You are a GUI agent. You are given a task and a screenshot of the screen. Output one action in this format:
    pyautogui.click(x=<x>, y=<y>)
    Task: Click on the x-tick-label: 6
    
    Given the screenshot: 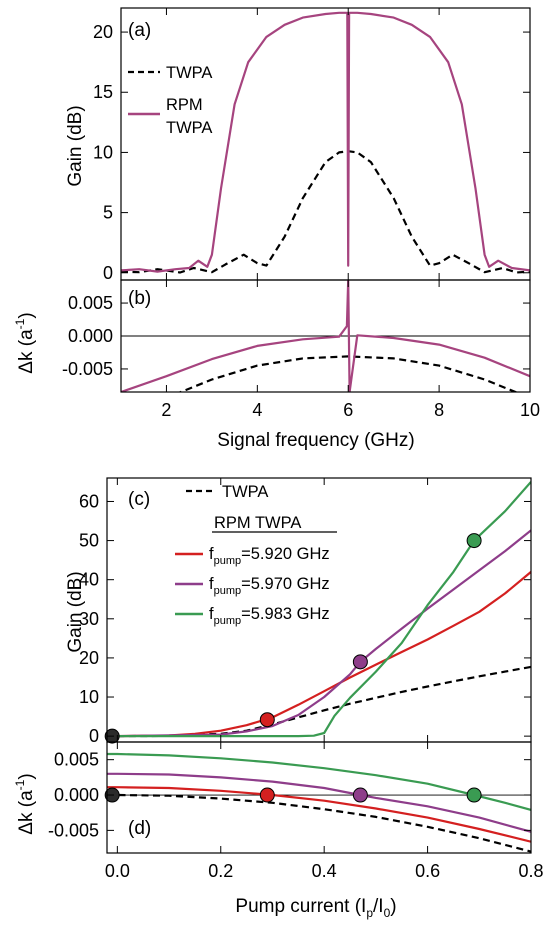 What is the action you would take?
    pyautogui.click(x=348, y=410)
    